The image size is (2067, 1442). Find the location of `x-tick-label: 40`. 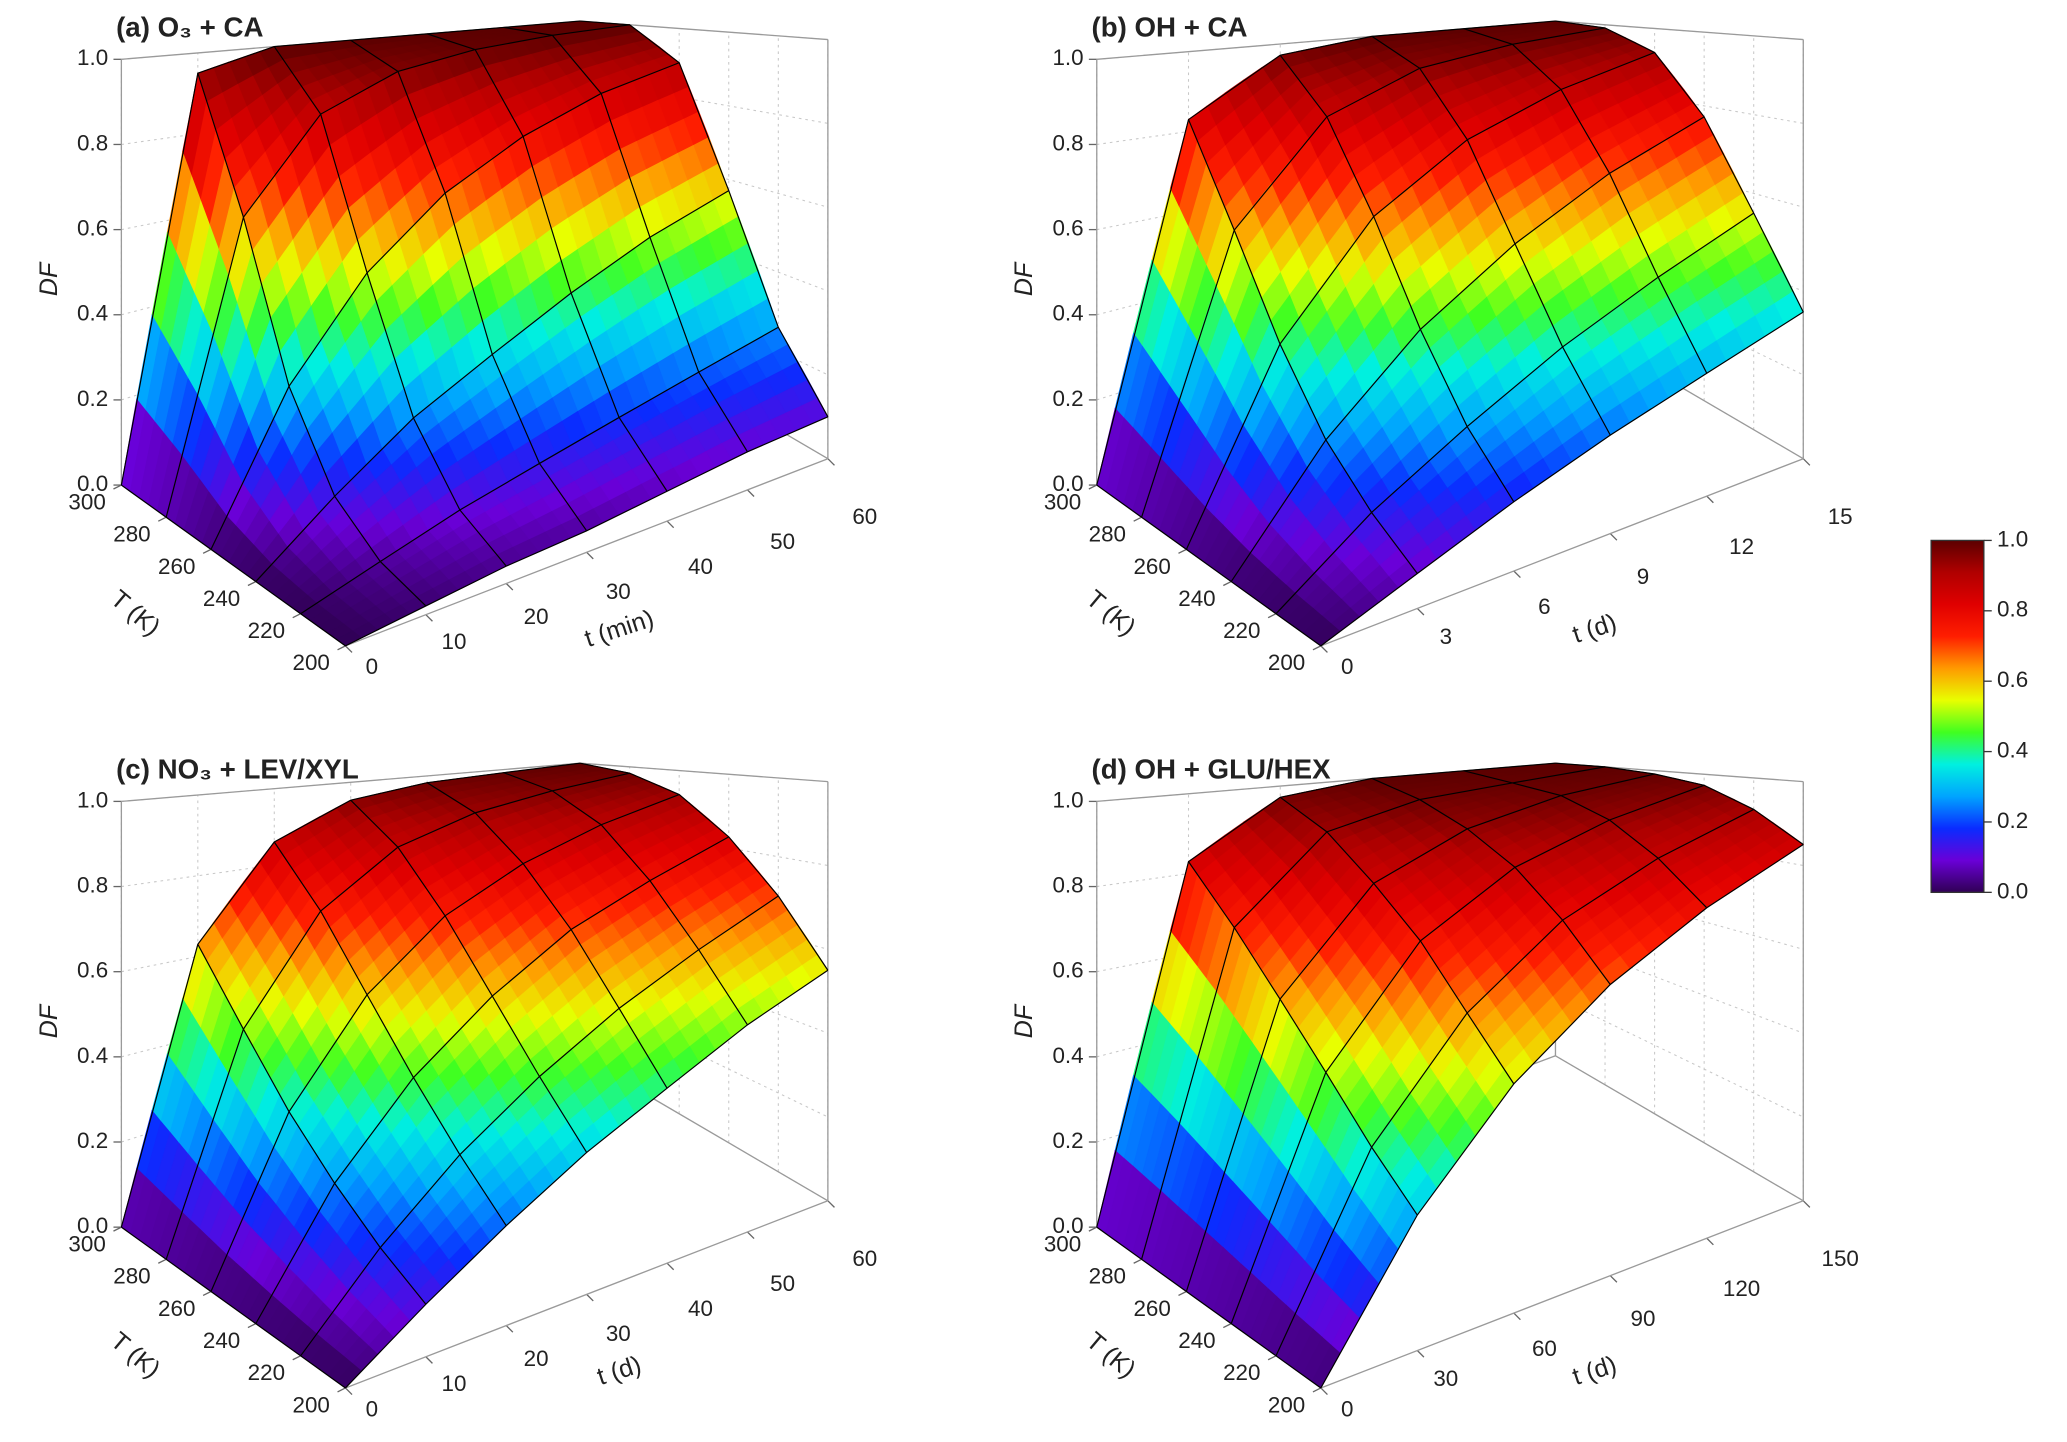

x-tick-label: 40 is located at coordinates (700, 566).